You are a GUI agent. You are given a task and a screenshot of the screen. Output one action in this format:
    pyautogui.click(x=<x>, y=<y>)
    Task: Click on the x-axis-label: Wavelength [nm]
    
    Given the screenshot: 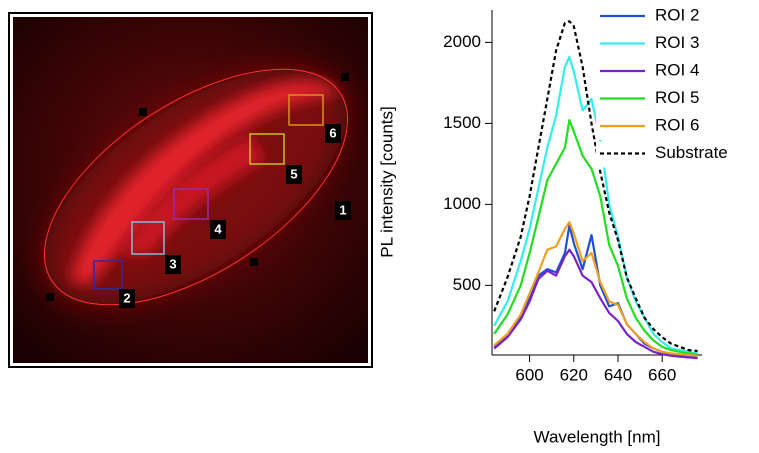 What is the action you would take?
    pyautogui.click(x=597, y=436)
    